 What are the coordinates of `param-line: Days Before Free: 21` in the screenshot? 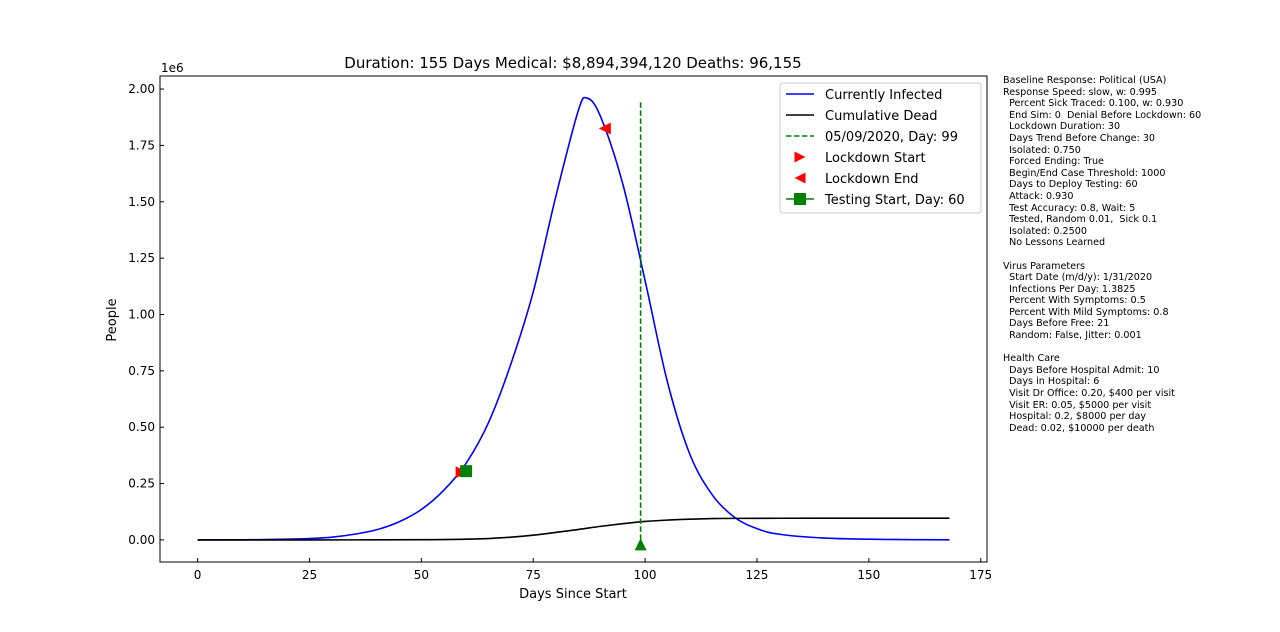 It's located at (1056, 324).